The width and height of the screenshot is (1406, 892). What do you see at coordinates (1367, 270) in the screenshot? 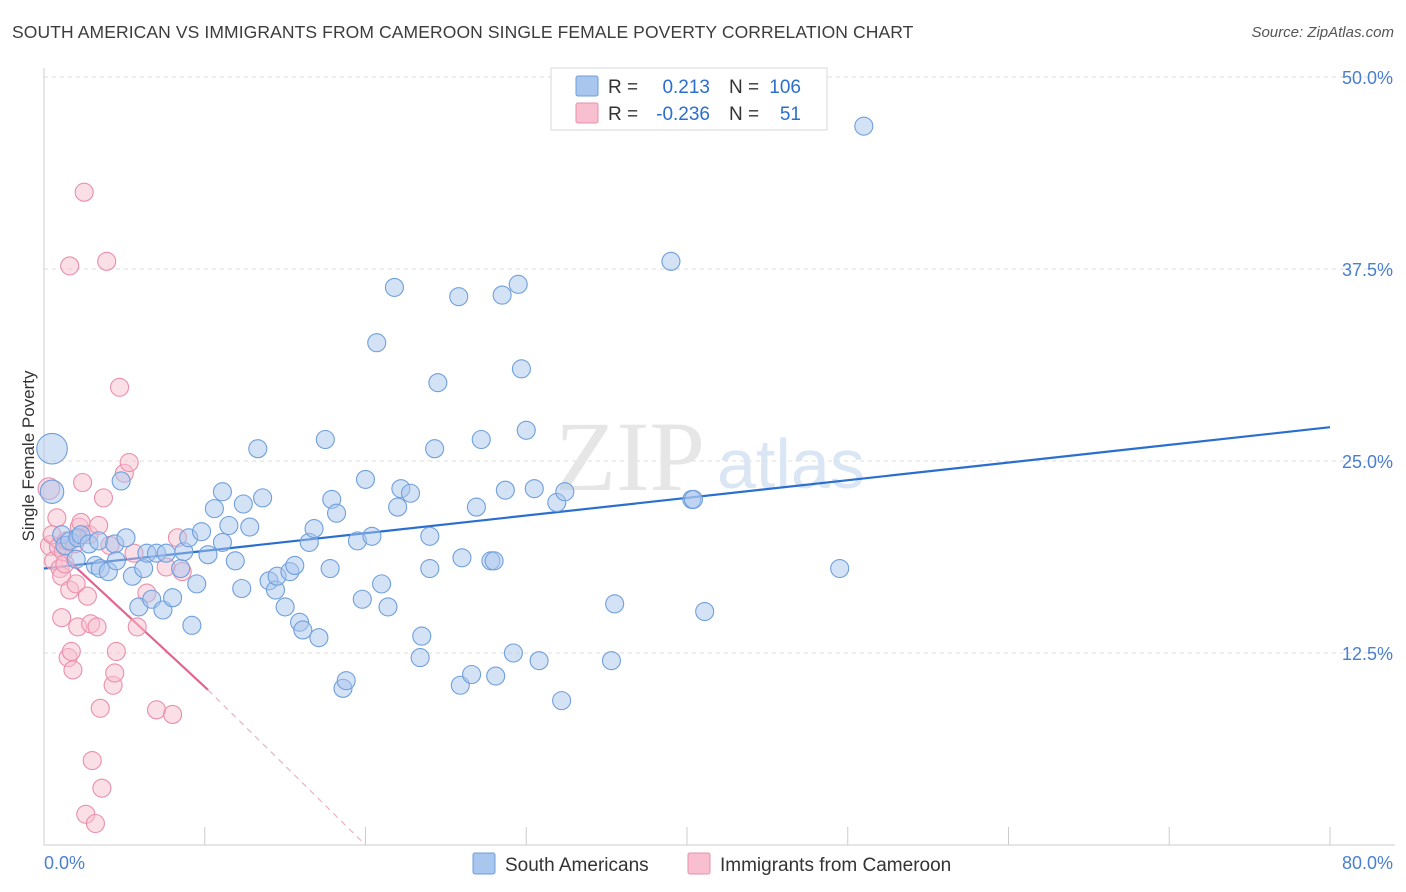
I see `y-tick-label: 37.5%` at bounding box center [1367, 270].